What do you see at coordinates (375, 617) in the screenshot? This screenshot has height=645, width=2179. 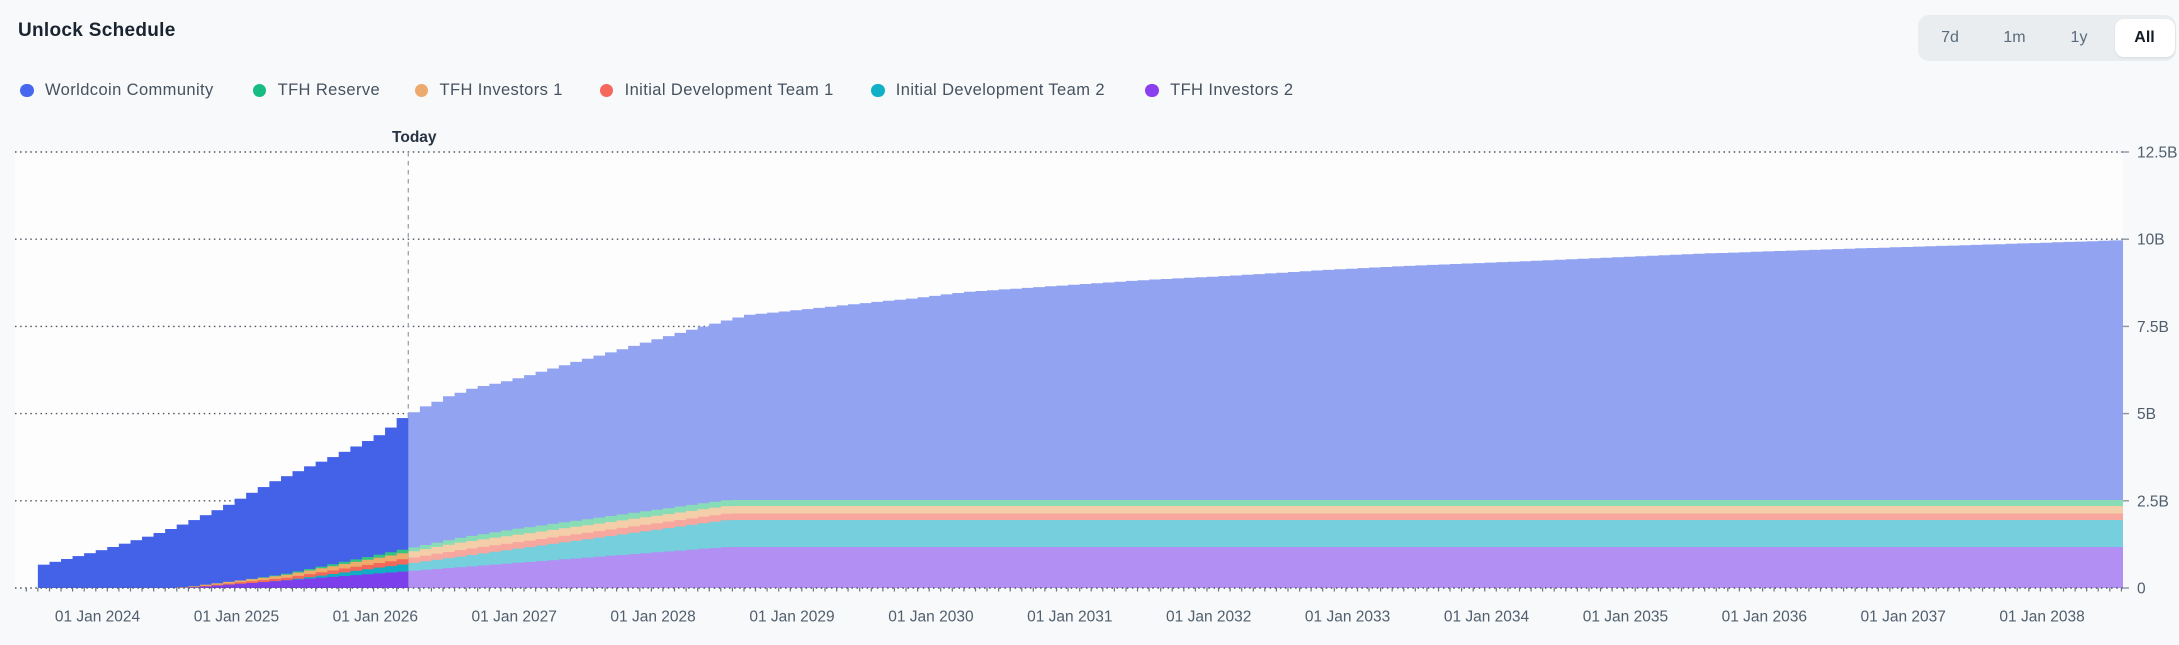 I see `svg-text: 01 Jan 2026` at bounding box center [375, 617].